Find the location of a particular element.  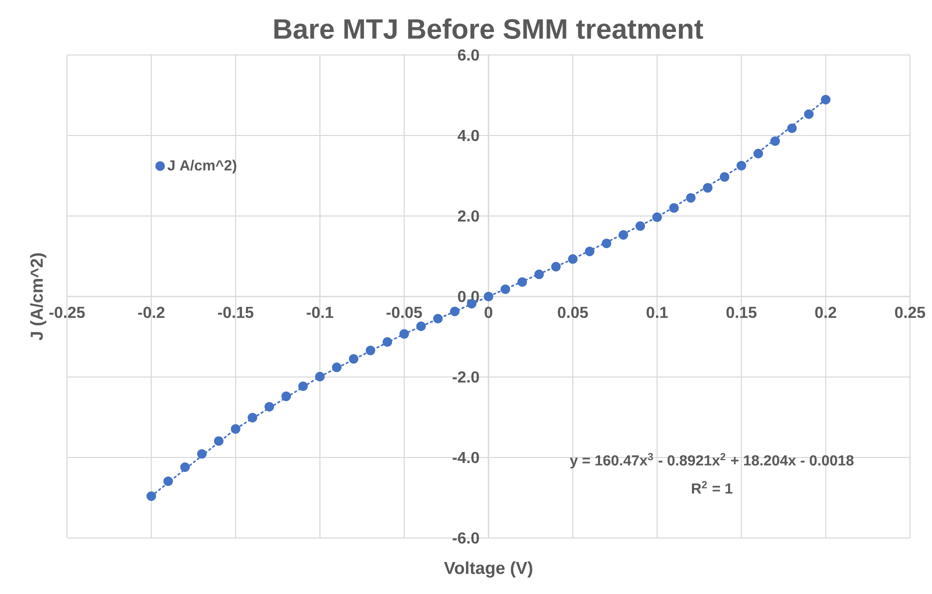

x-tick-label: 0.05 is located at coordinates (573, 312).